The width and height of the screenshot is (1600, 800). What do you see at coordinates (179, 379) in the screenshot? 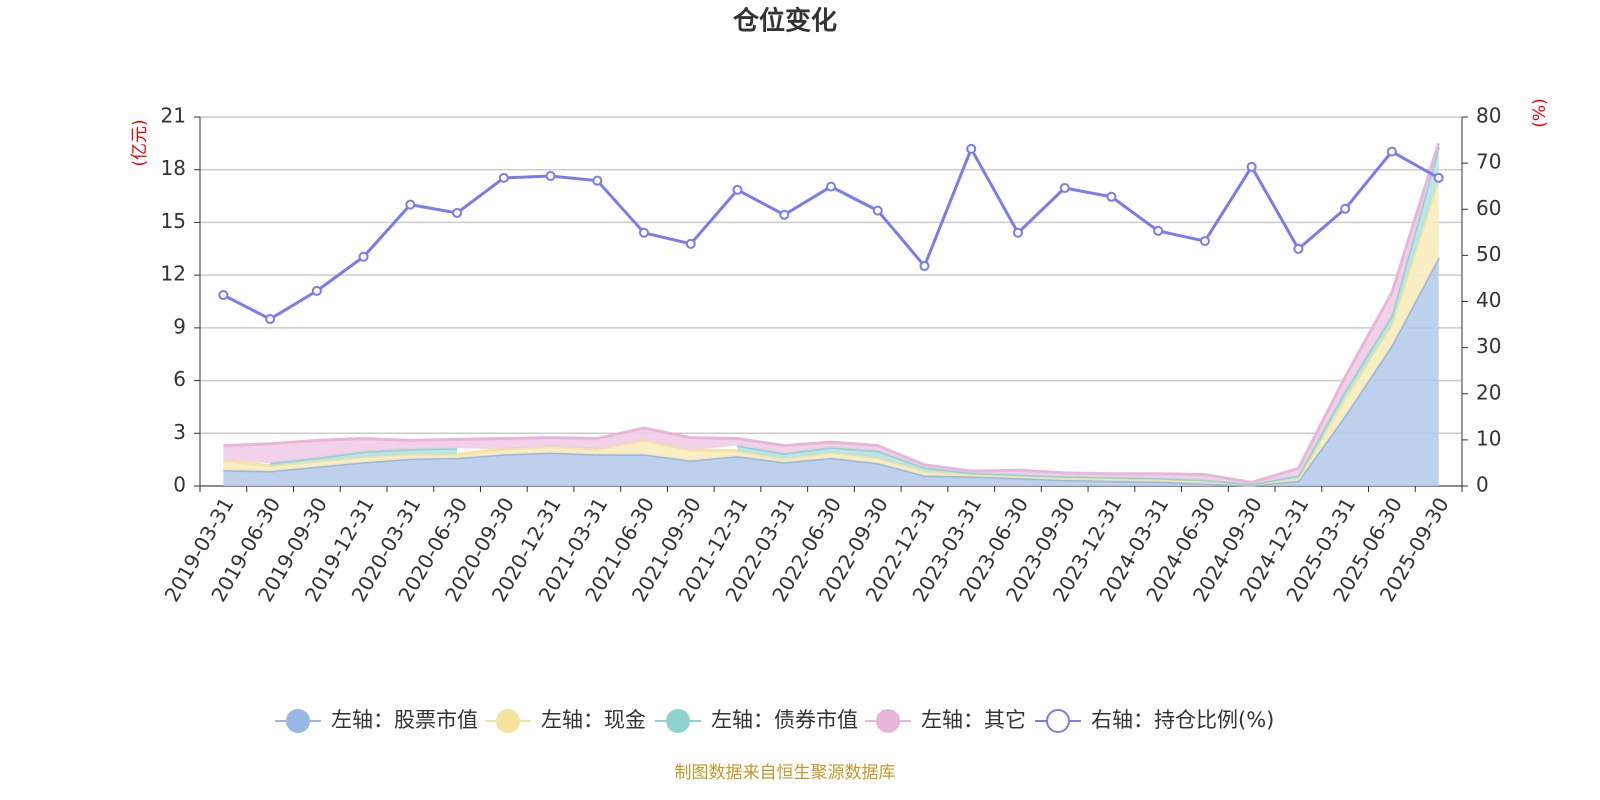
I see `y-tick-label: 6` at bounding box center [179, 379].